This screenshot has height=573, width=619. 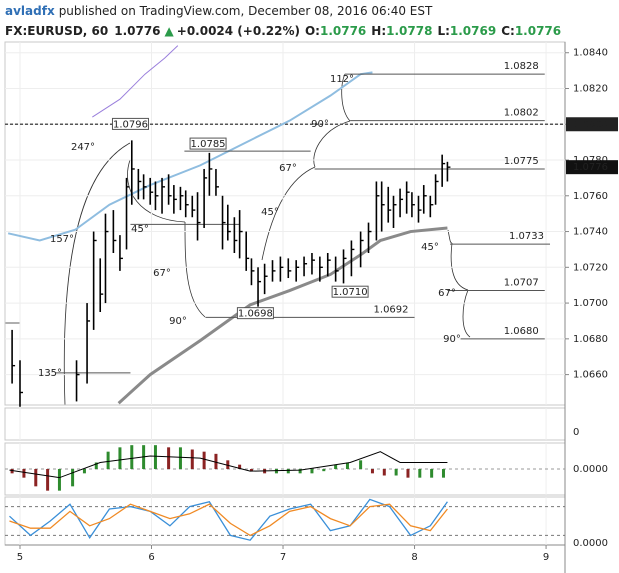 I want to click on x-tick-label: 5, so click(x=20, y=557).